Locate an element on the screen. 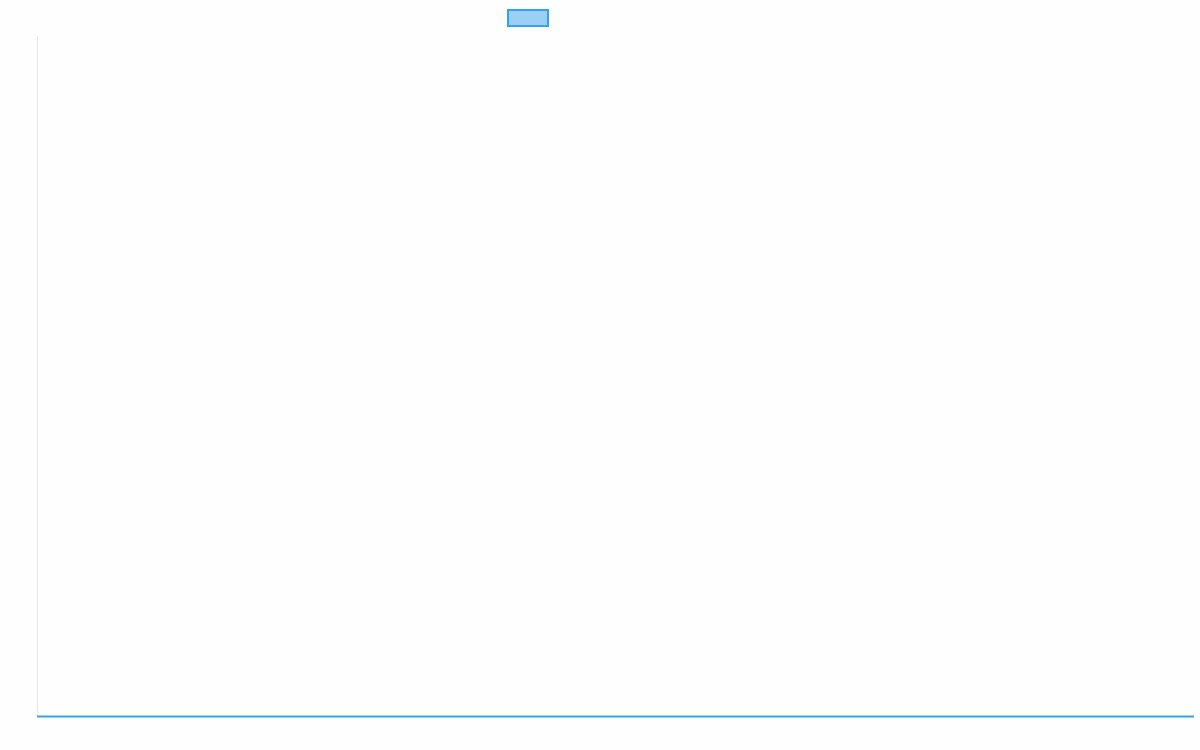  legend is located at coordinates (528, 18).